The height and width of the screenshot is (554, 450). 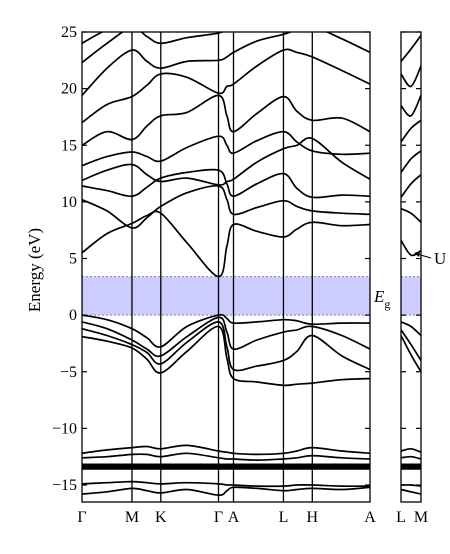 I want to click on u-label: U, so click(x=440, y=258).